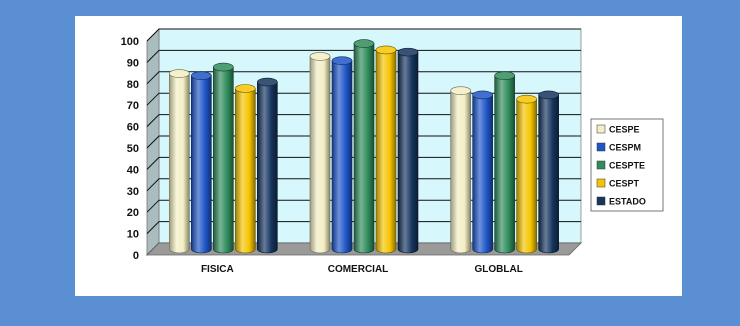 Image resolution: width=740 pixels, height=326 pixels. I want to click on bar-cespt-globlal, so click(526, 174).